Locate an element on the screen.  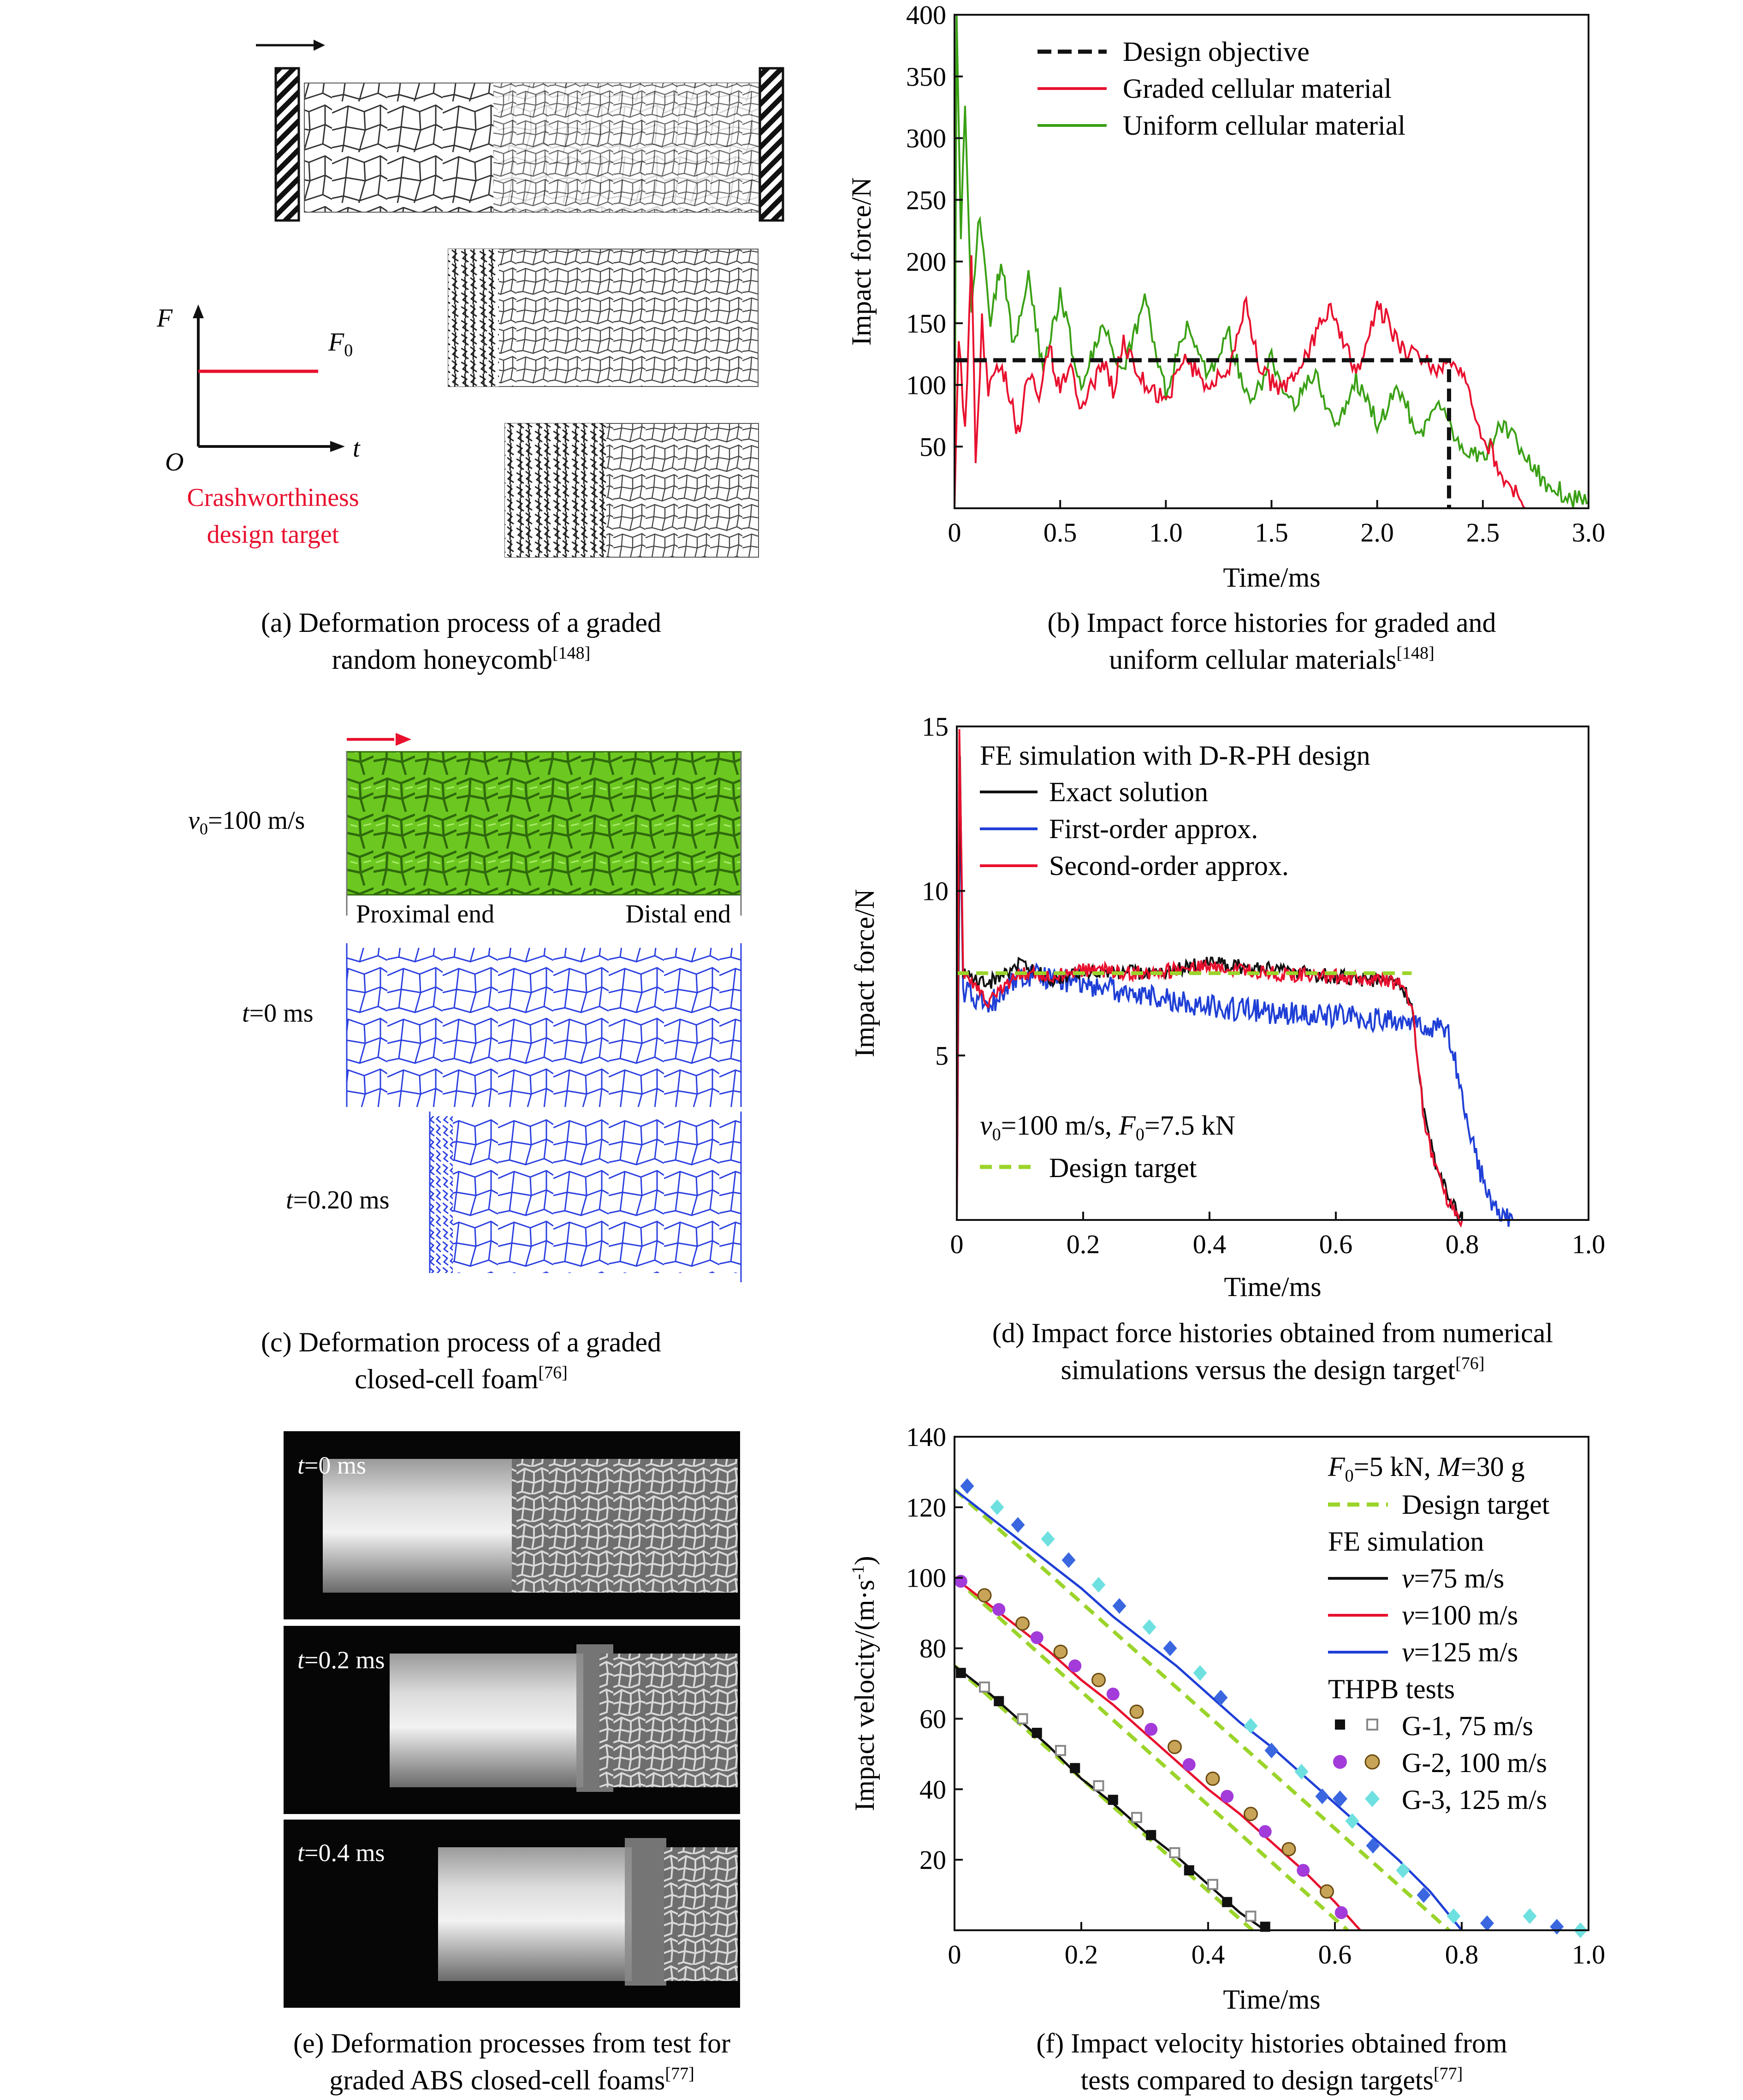
legend-f-g1-marker-gray is located at coordinates (1372, 1725).